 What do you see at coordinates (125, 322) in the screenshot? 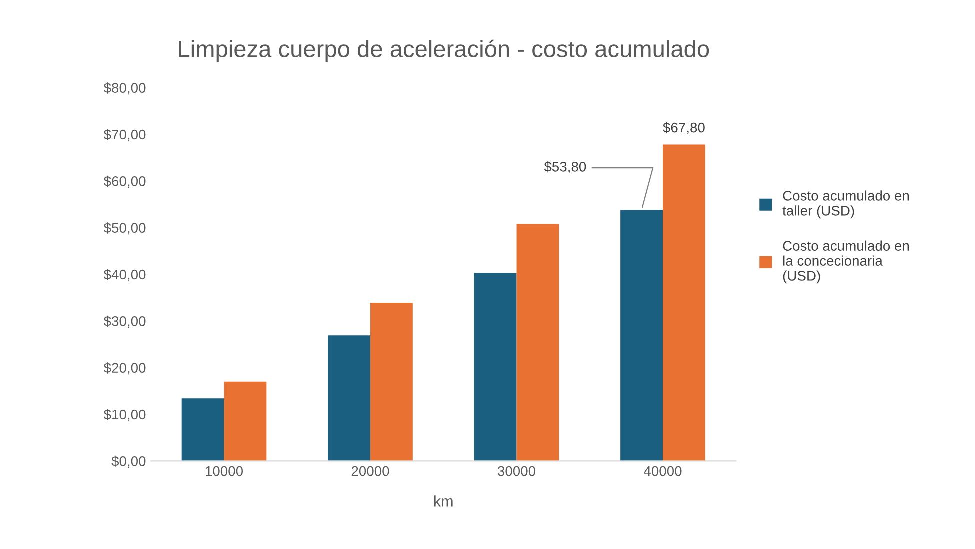
I see `y-tick-label: $30,00` at bounding box center [125, 322].